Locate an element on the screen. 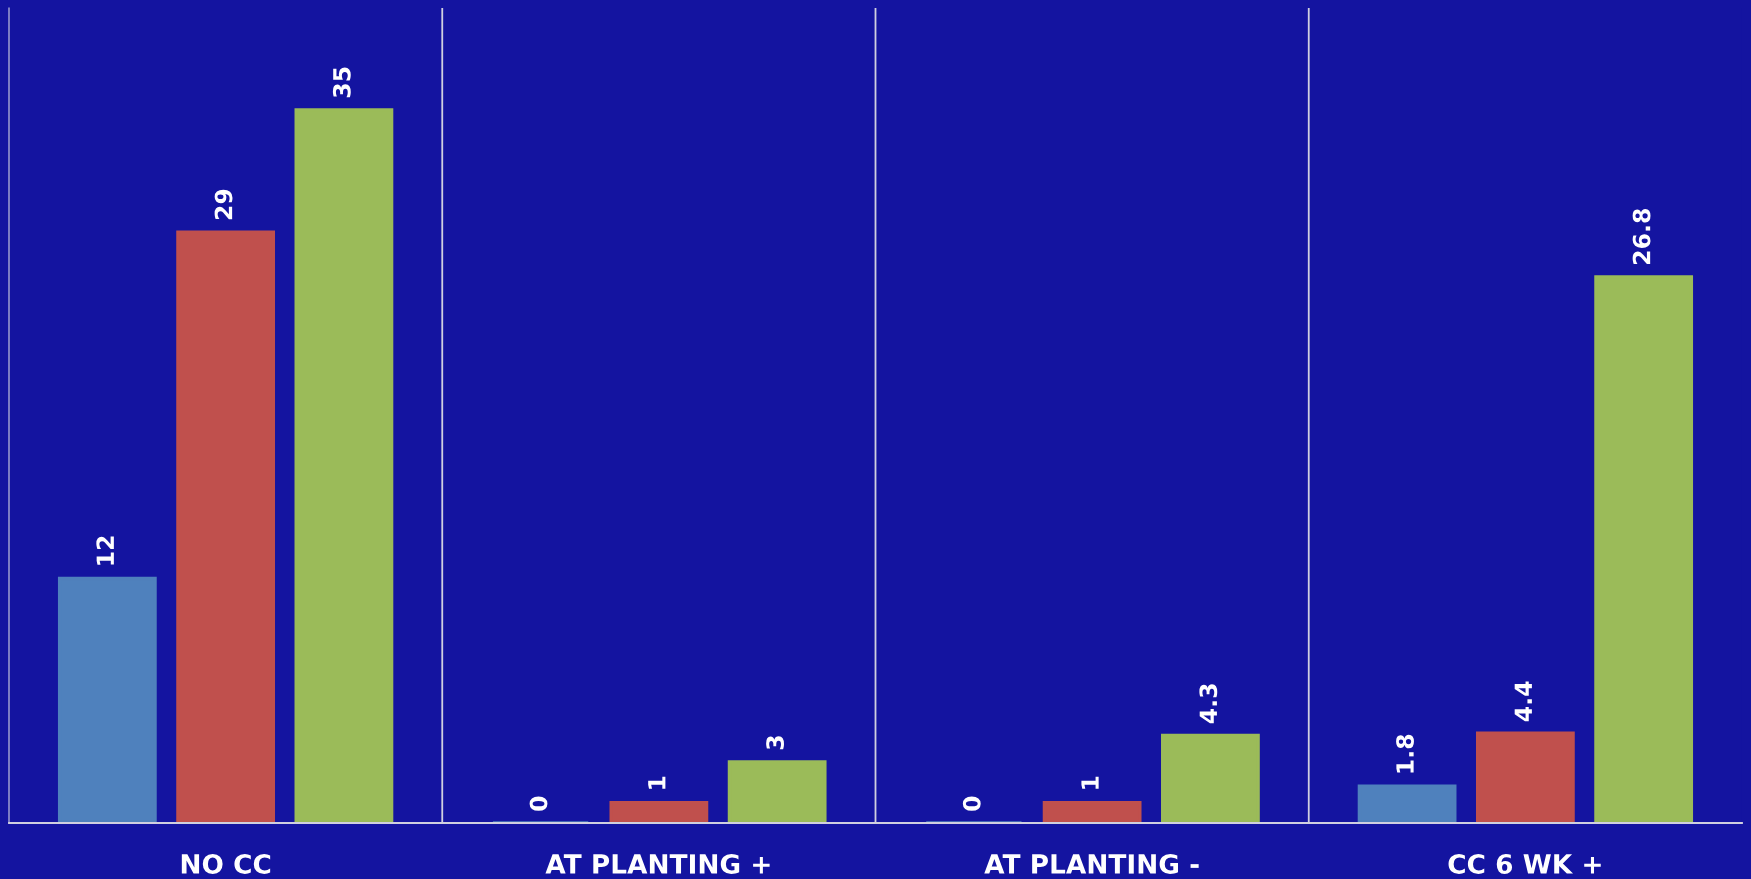  data-label: 29 is located at coordinates (223, 204).